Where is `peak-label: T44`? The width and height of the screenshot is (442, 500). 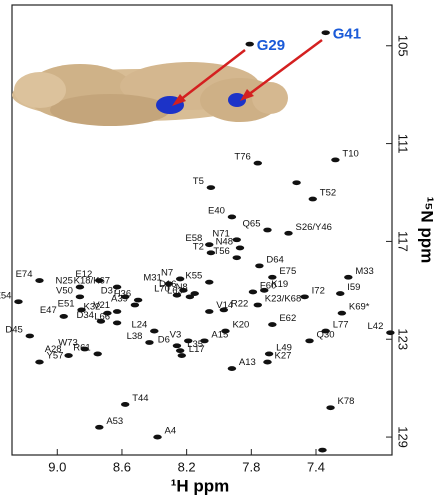
peak-label: T44 is located at coordinates (140, 398).